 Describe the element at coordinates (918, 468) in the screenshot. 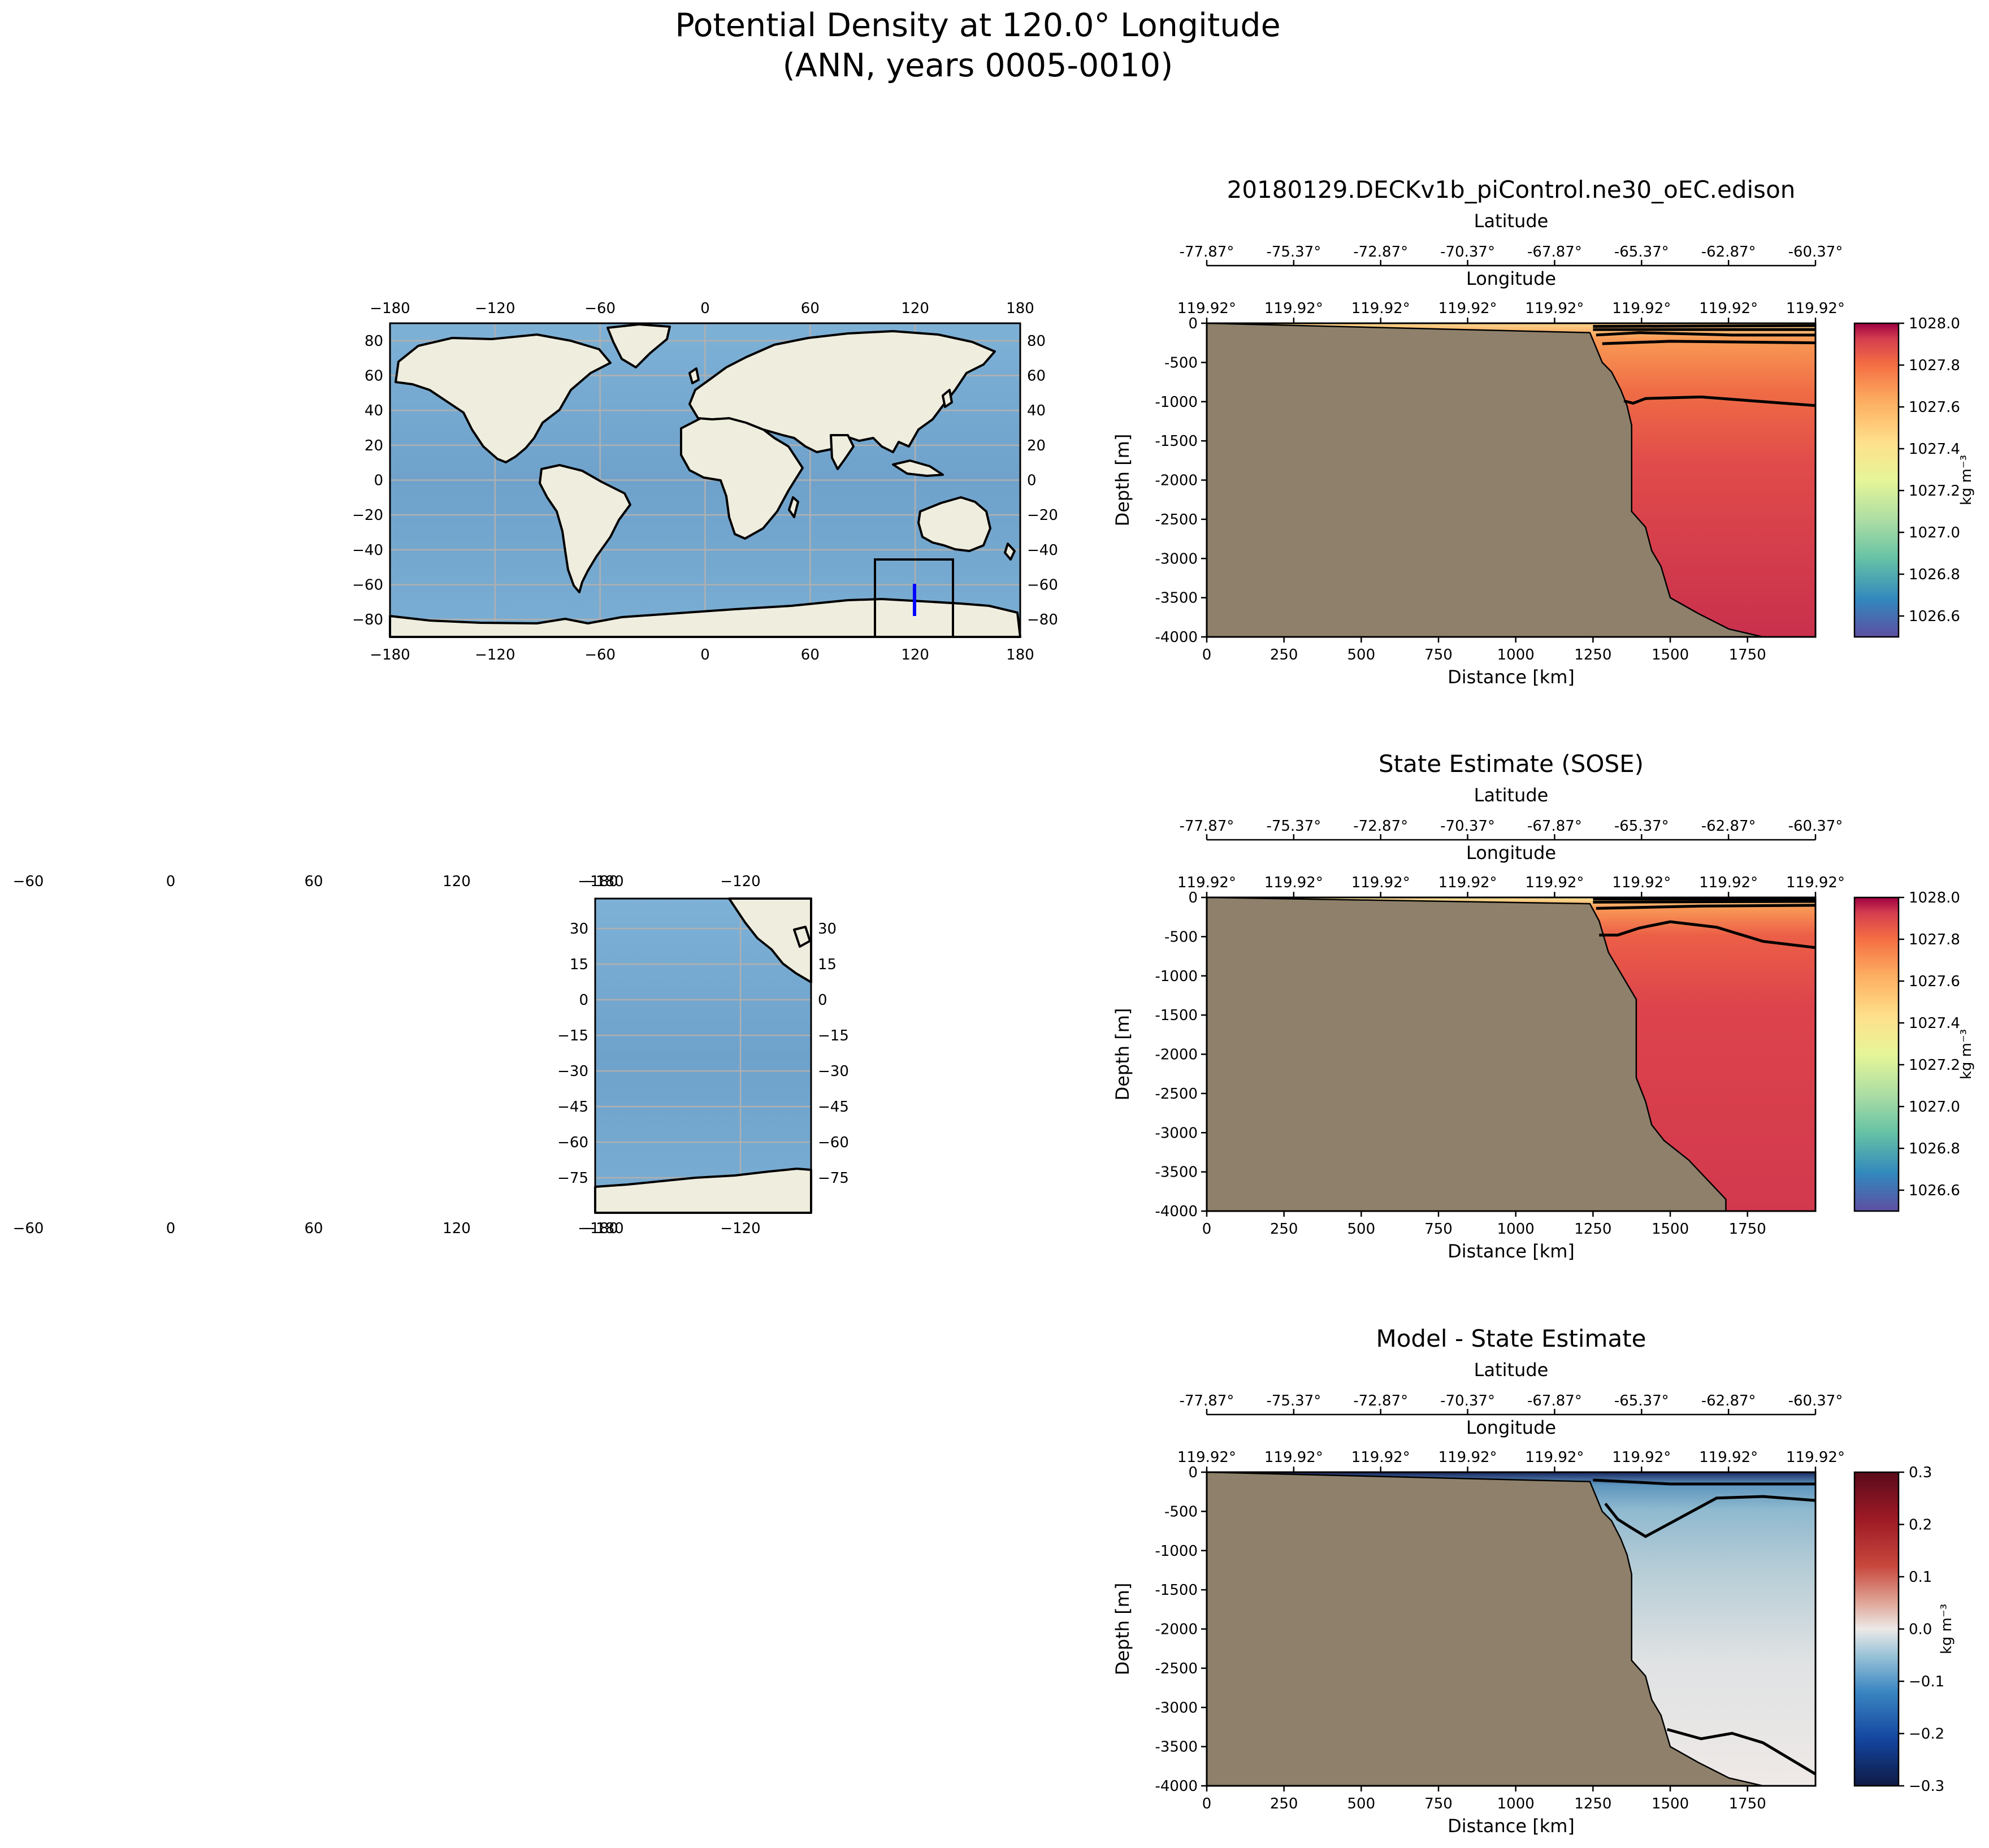

I see `land-indonesia` at that location.